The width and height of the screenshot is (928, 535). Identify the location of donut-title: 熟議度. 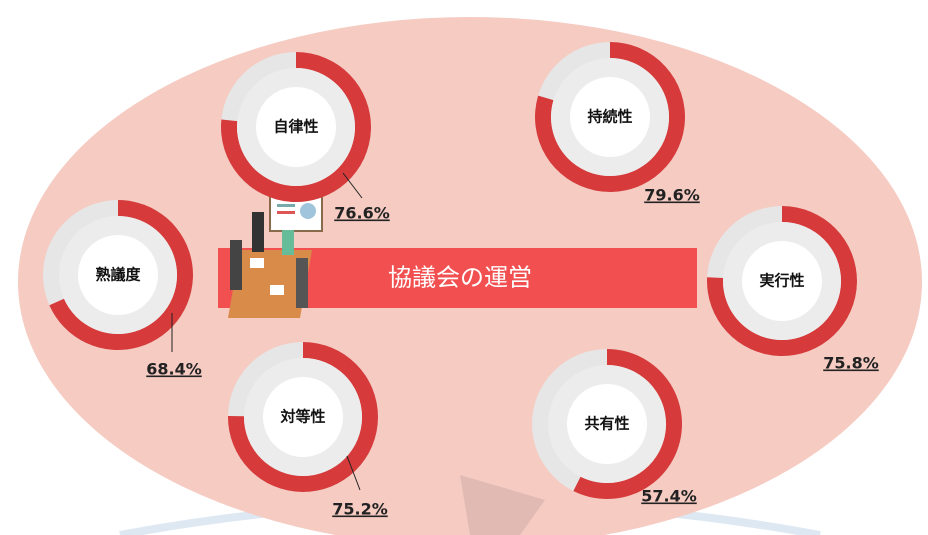
(118, 275).